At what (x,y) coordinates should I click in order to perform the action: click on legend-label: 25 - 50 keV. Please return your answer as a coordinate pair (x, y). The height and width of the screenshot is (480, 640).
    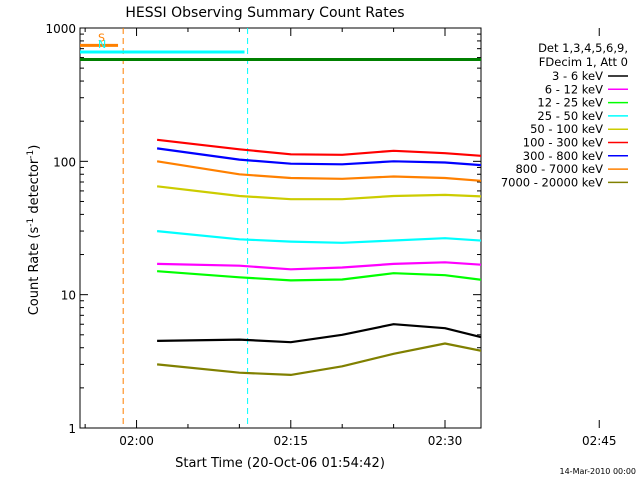
    Looking at the image, I should click on (570, 116).